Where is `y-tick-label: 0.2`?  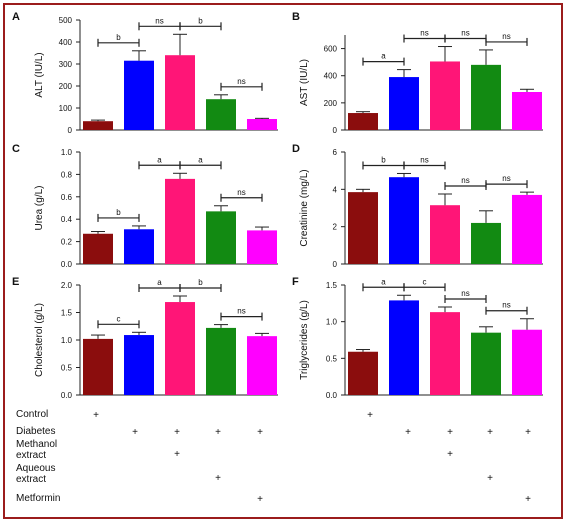 y-tick-label: 0.2 is located at coordinates (67, 242).